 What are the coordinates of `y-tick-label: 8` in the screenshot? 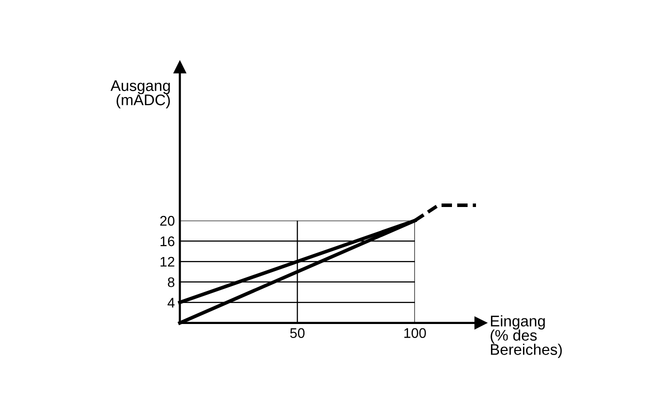 It's located at (171, 282).